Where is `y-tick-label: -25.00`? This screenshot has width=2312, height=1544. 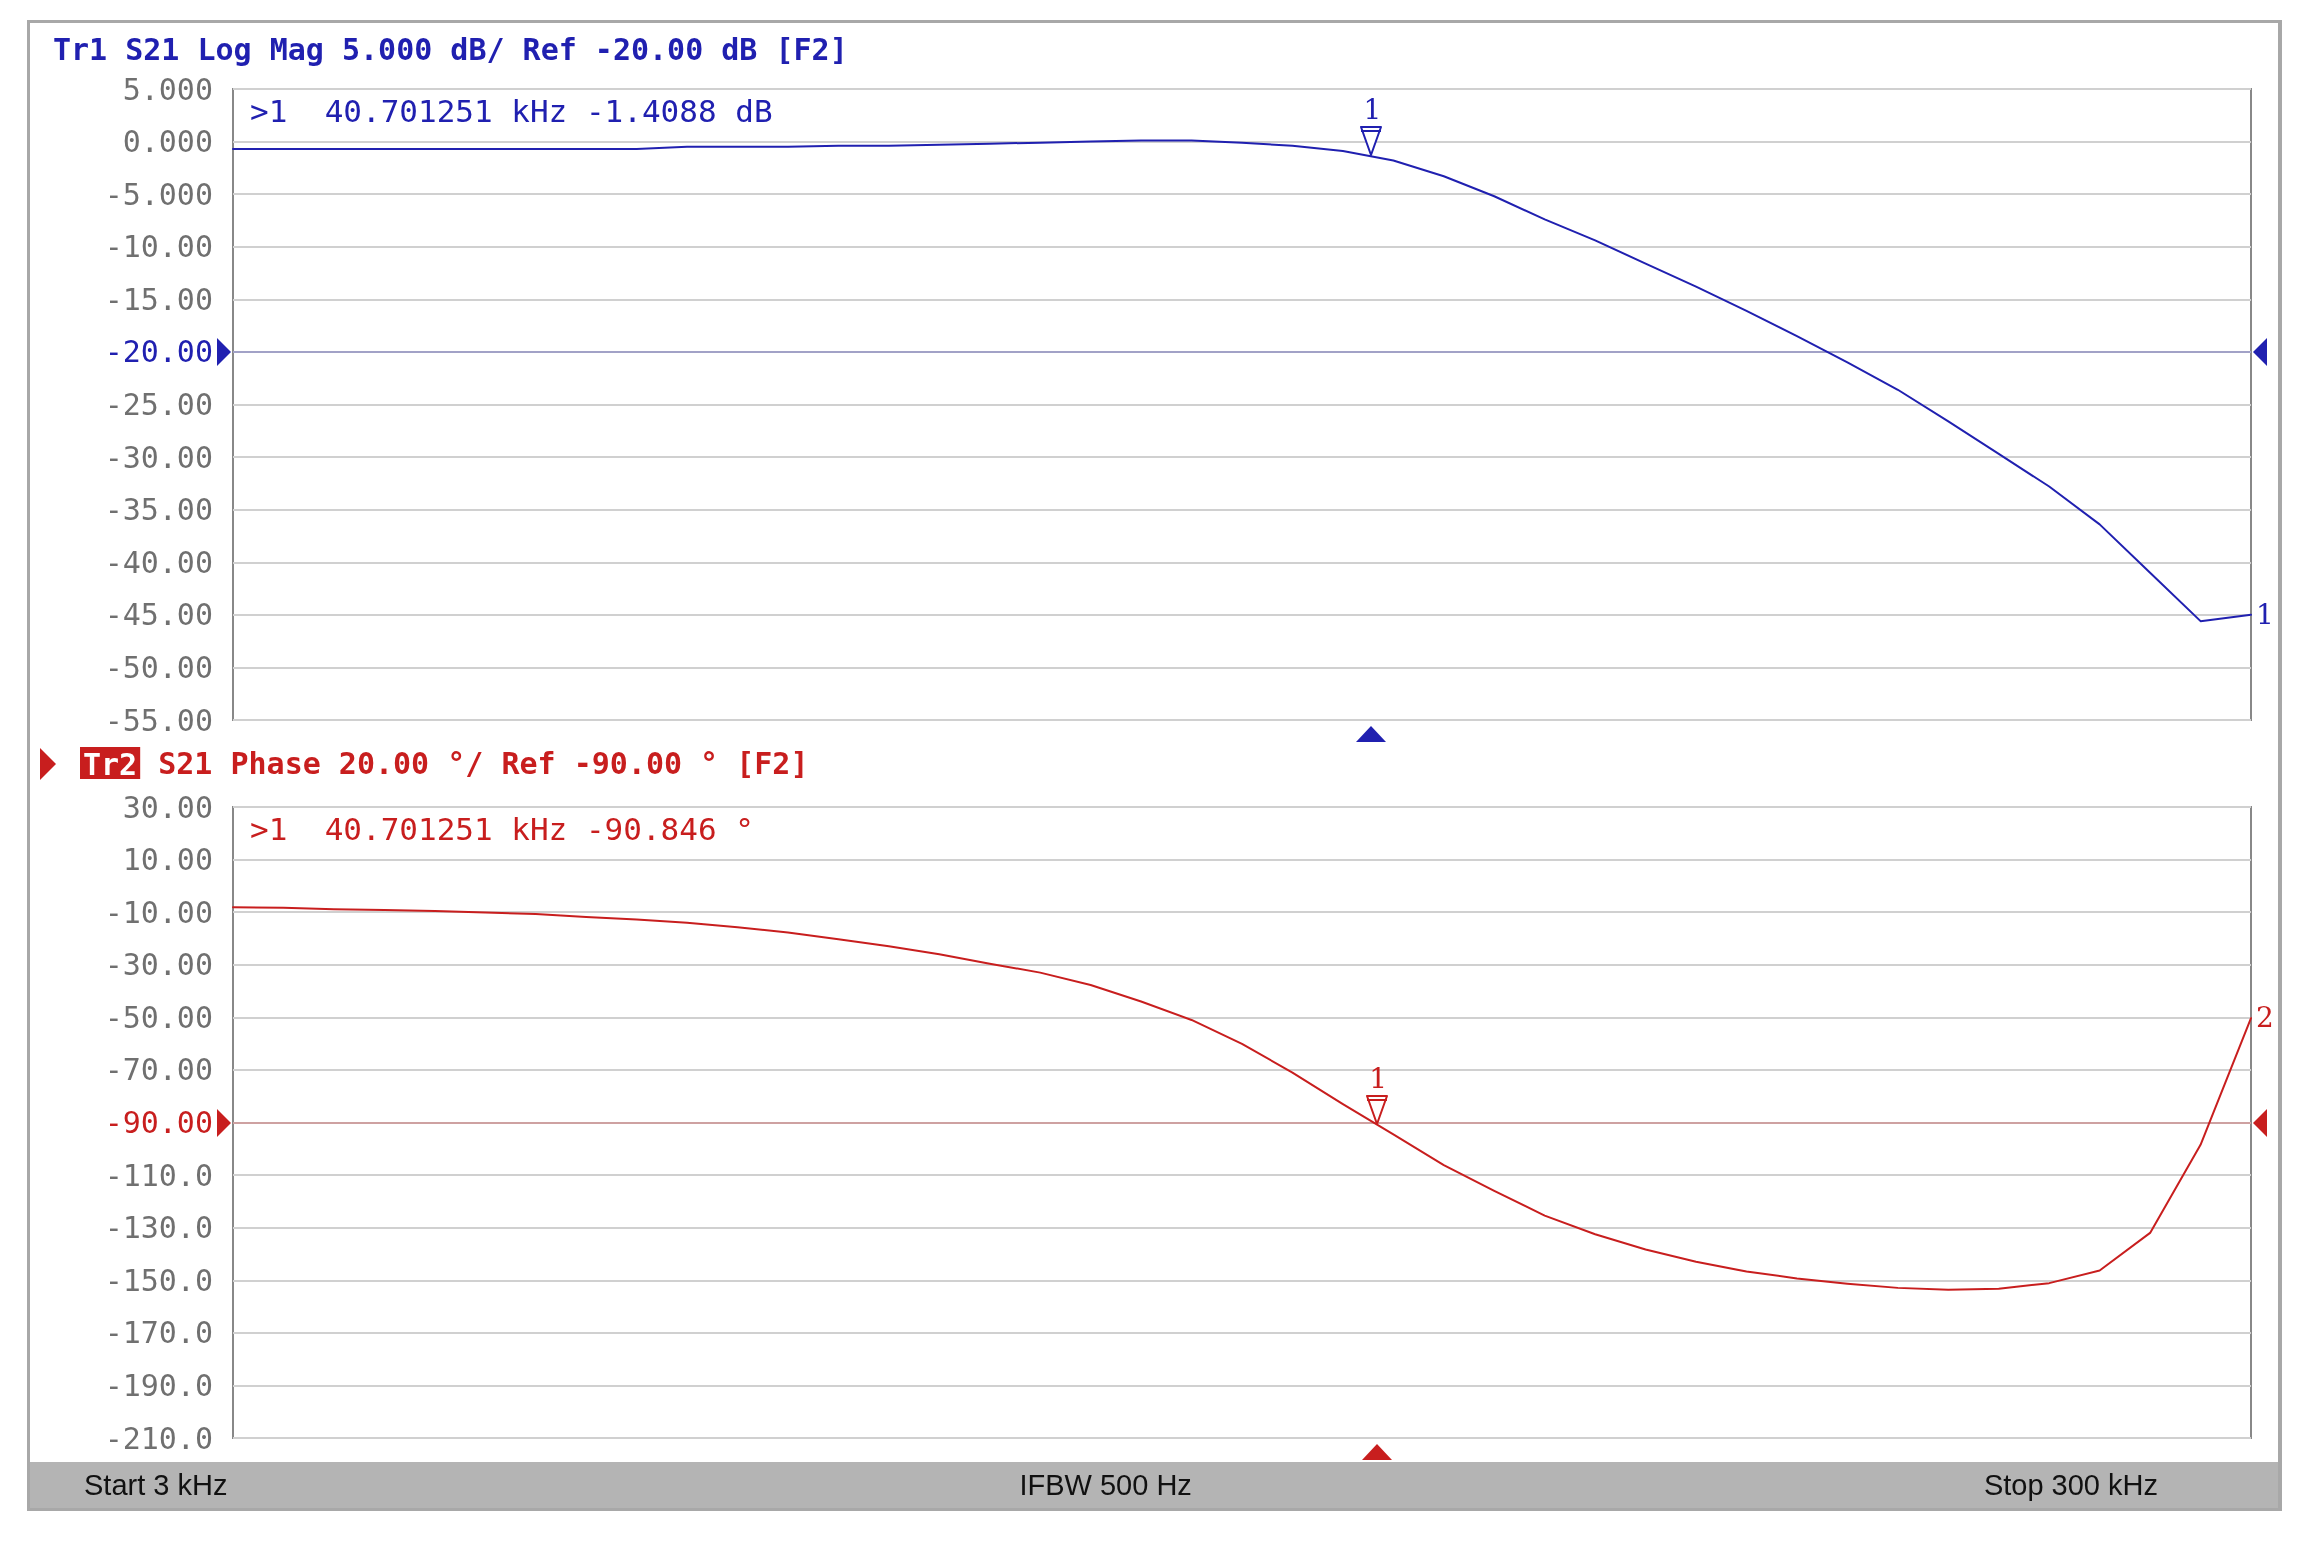 y-tick-label: -25.00 is located at coordinates (158, 404).